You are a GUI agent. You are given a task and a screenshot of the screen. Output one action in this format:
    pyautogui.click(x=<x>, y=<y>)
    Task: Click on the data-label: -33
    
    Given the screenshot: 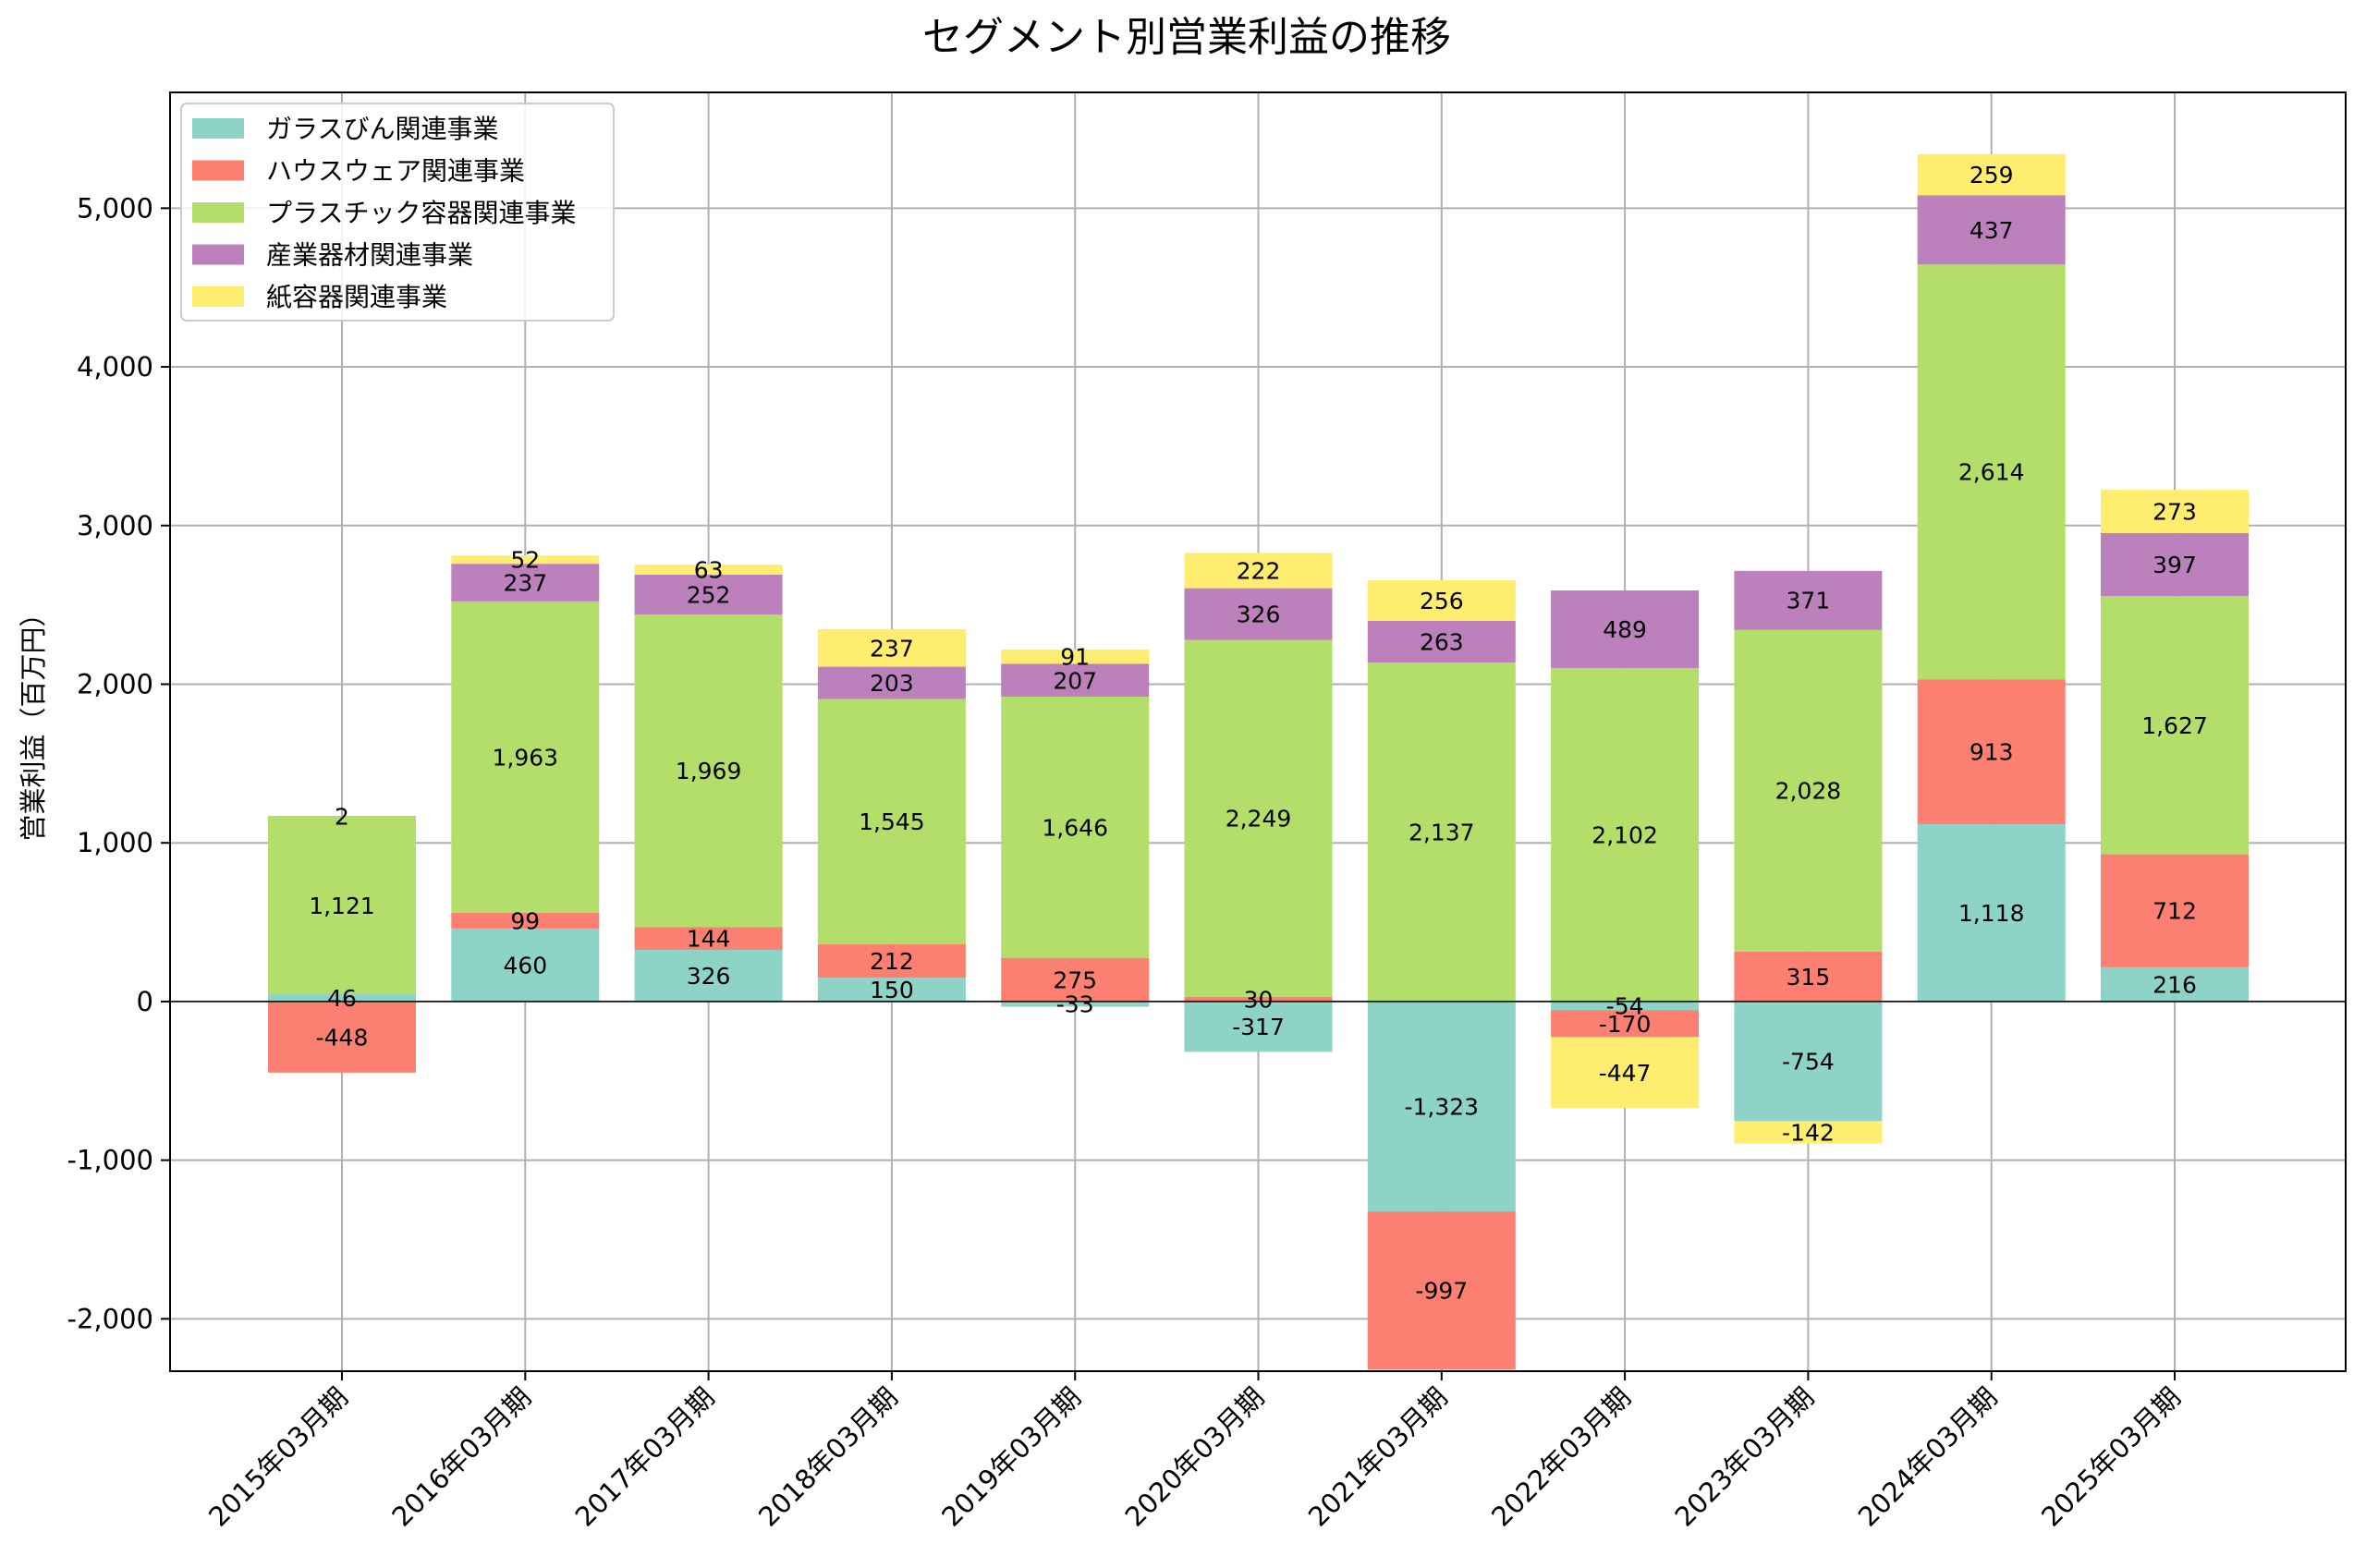 What is the action you would take?
    pyautogui.click(x=1075, y=1004)
    